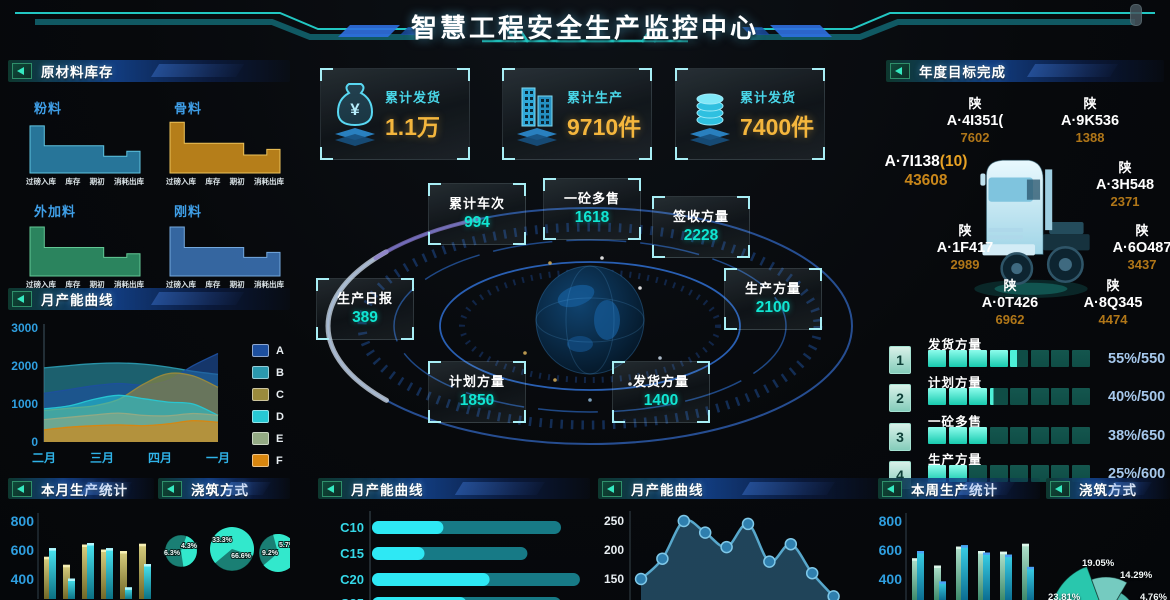  What do you see at coordinates (226, 549) in the screenshot?
I see `pour-pie-charts: 6.3%4.3% 33.3% 66.6% 9.2%5.7%` at bounding box center [226, 549].